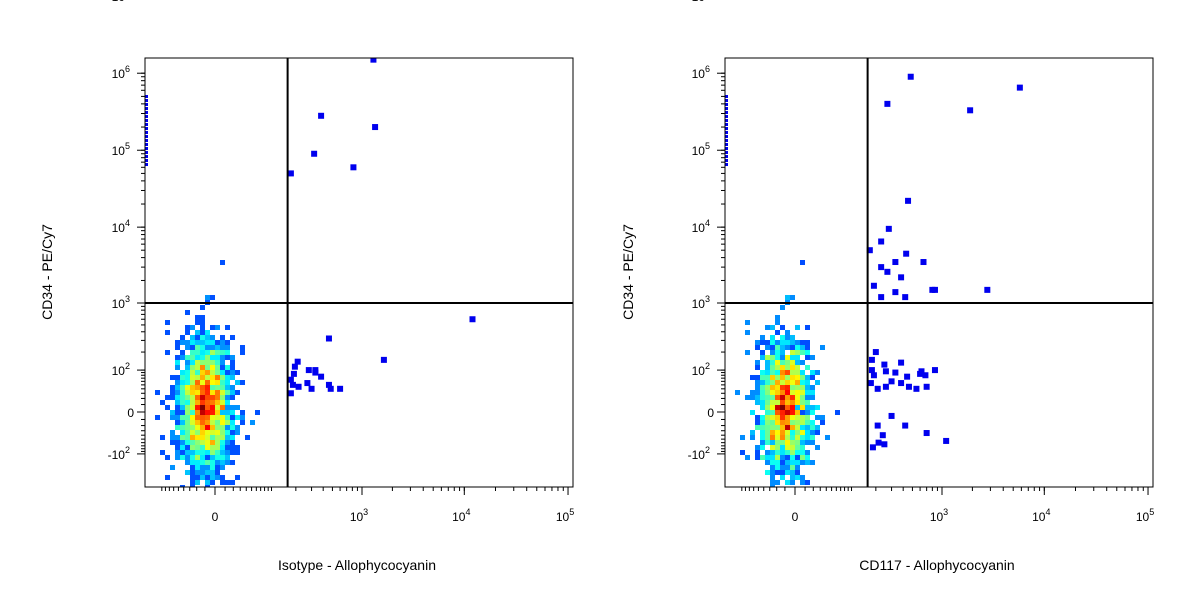 Image resolution: width=1200 pixels, height=600 pixels. Describe the element at coordinates (1145, 515) in the screenshot. I see `x-tick-label: 105` at that location.